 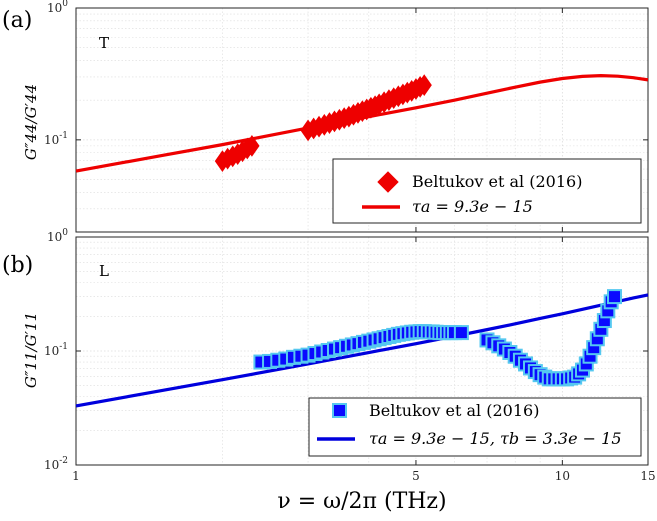 What do you see at coordinates (17, 265) in the screenshot?
I see `panel-b-label: (b)` at bounding box center [17, 265].